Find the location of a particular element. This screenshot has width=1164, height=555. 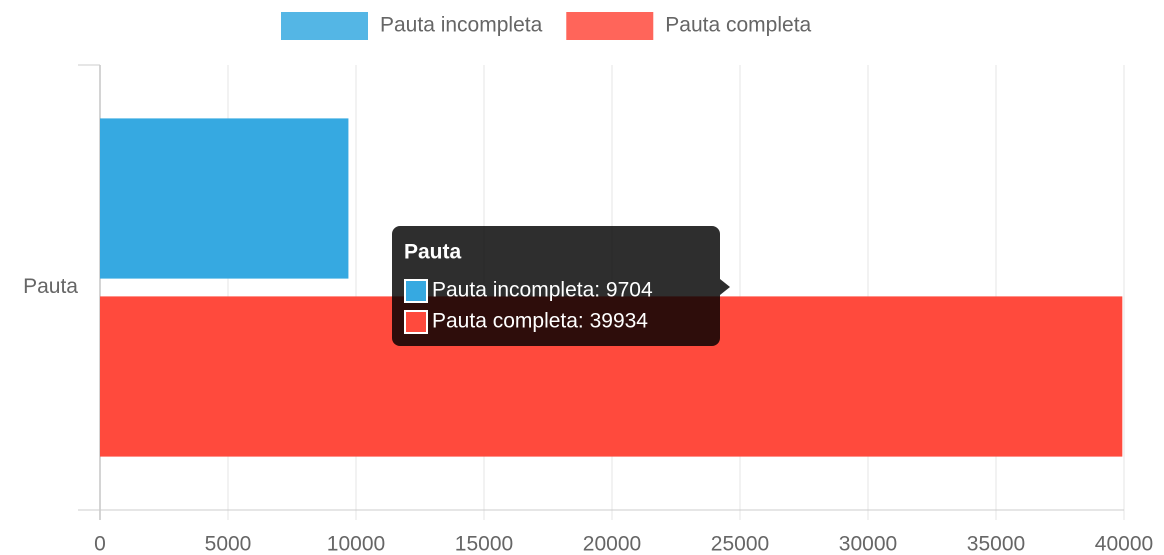

x-tick-label: 35000 is located at coordinates (996, 544).